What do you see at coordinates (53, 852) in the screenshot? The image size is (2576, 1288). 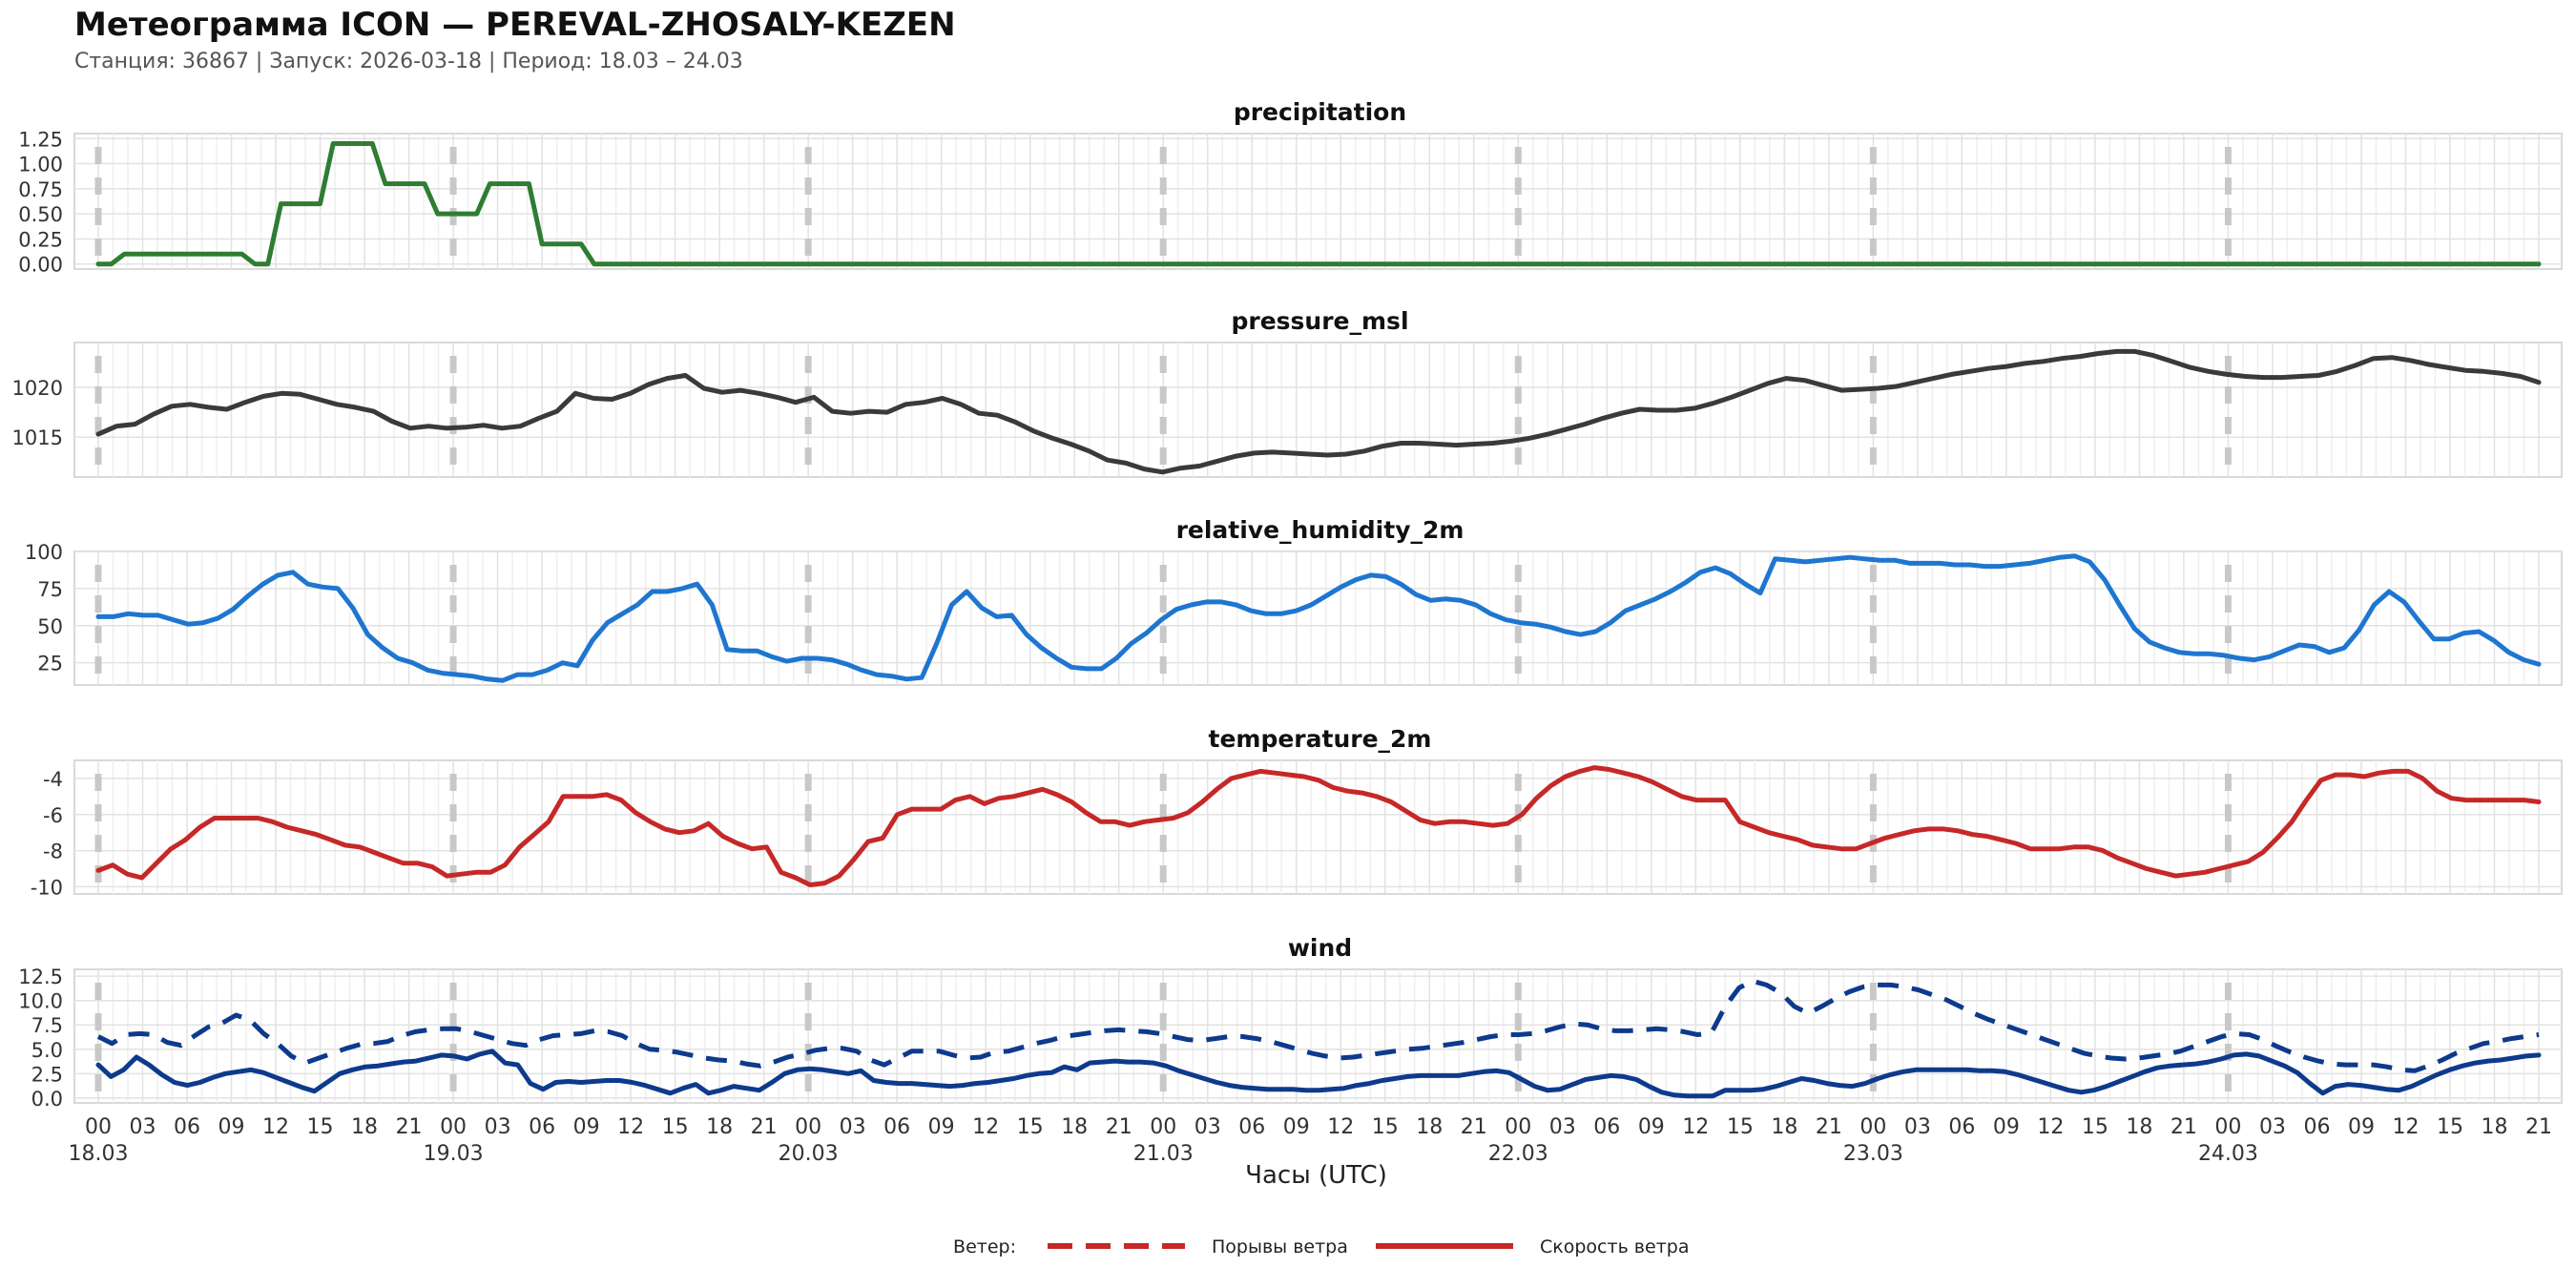 I see `y-tick-label: -8` at bounding box center [53, 852].